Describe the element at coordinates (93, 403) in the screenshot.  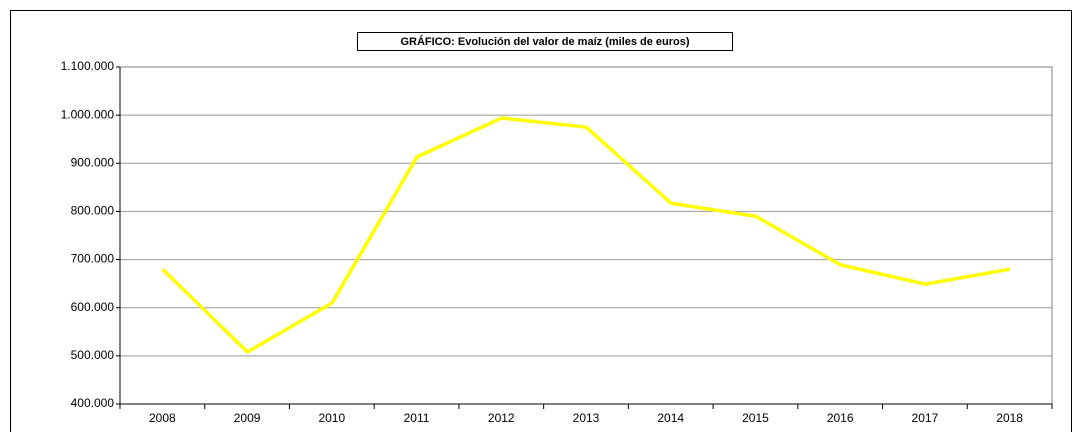
I see `y-tick-label: 400.000` at that location.